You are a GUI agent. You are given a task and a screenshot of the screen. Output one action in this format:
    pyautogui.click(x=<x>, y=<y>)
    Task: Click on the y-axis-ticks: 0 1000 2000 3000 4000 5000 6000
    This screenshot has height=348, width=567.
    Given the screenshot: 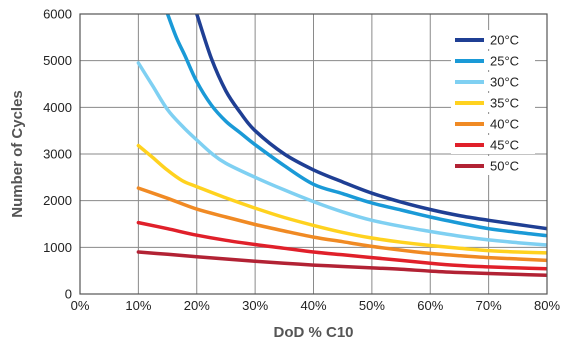 What is the action you would take?
    pyautogui.click(x=57, y=154)
    